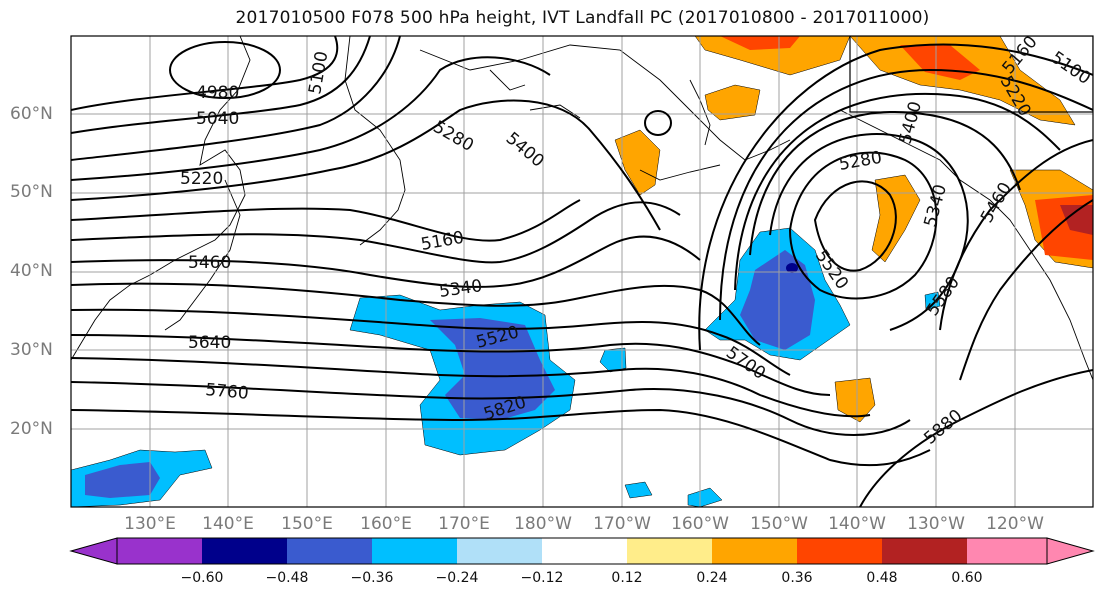 The image size is (1105, 601). Describe the element at coordinates (227, 392) in the screenshot. I see `contour-label: 5760` at that location.